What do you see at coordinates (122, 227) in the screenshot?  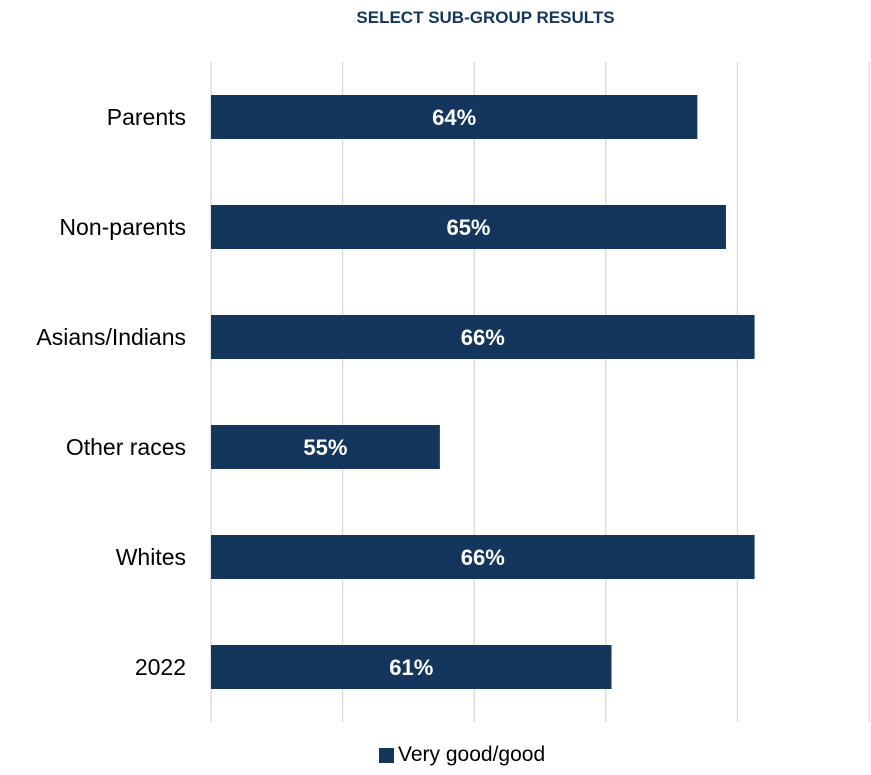 I see `category-label: Non-parents` at bounding box center [122, 227].